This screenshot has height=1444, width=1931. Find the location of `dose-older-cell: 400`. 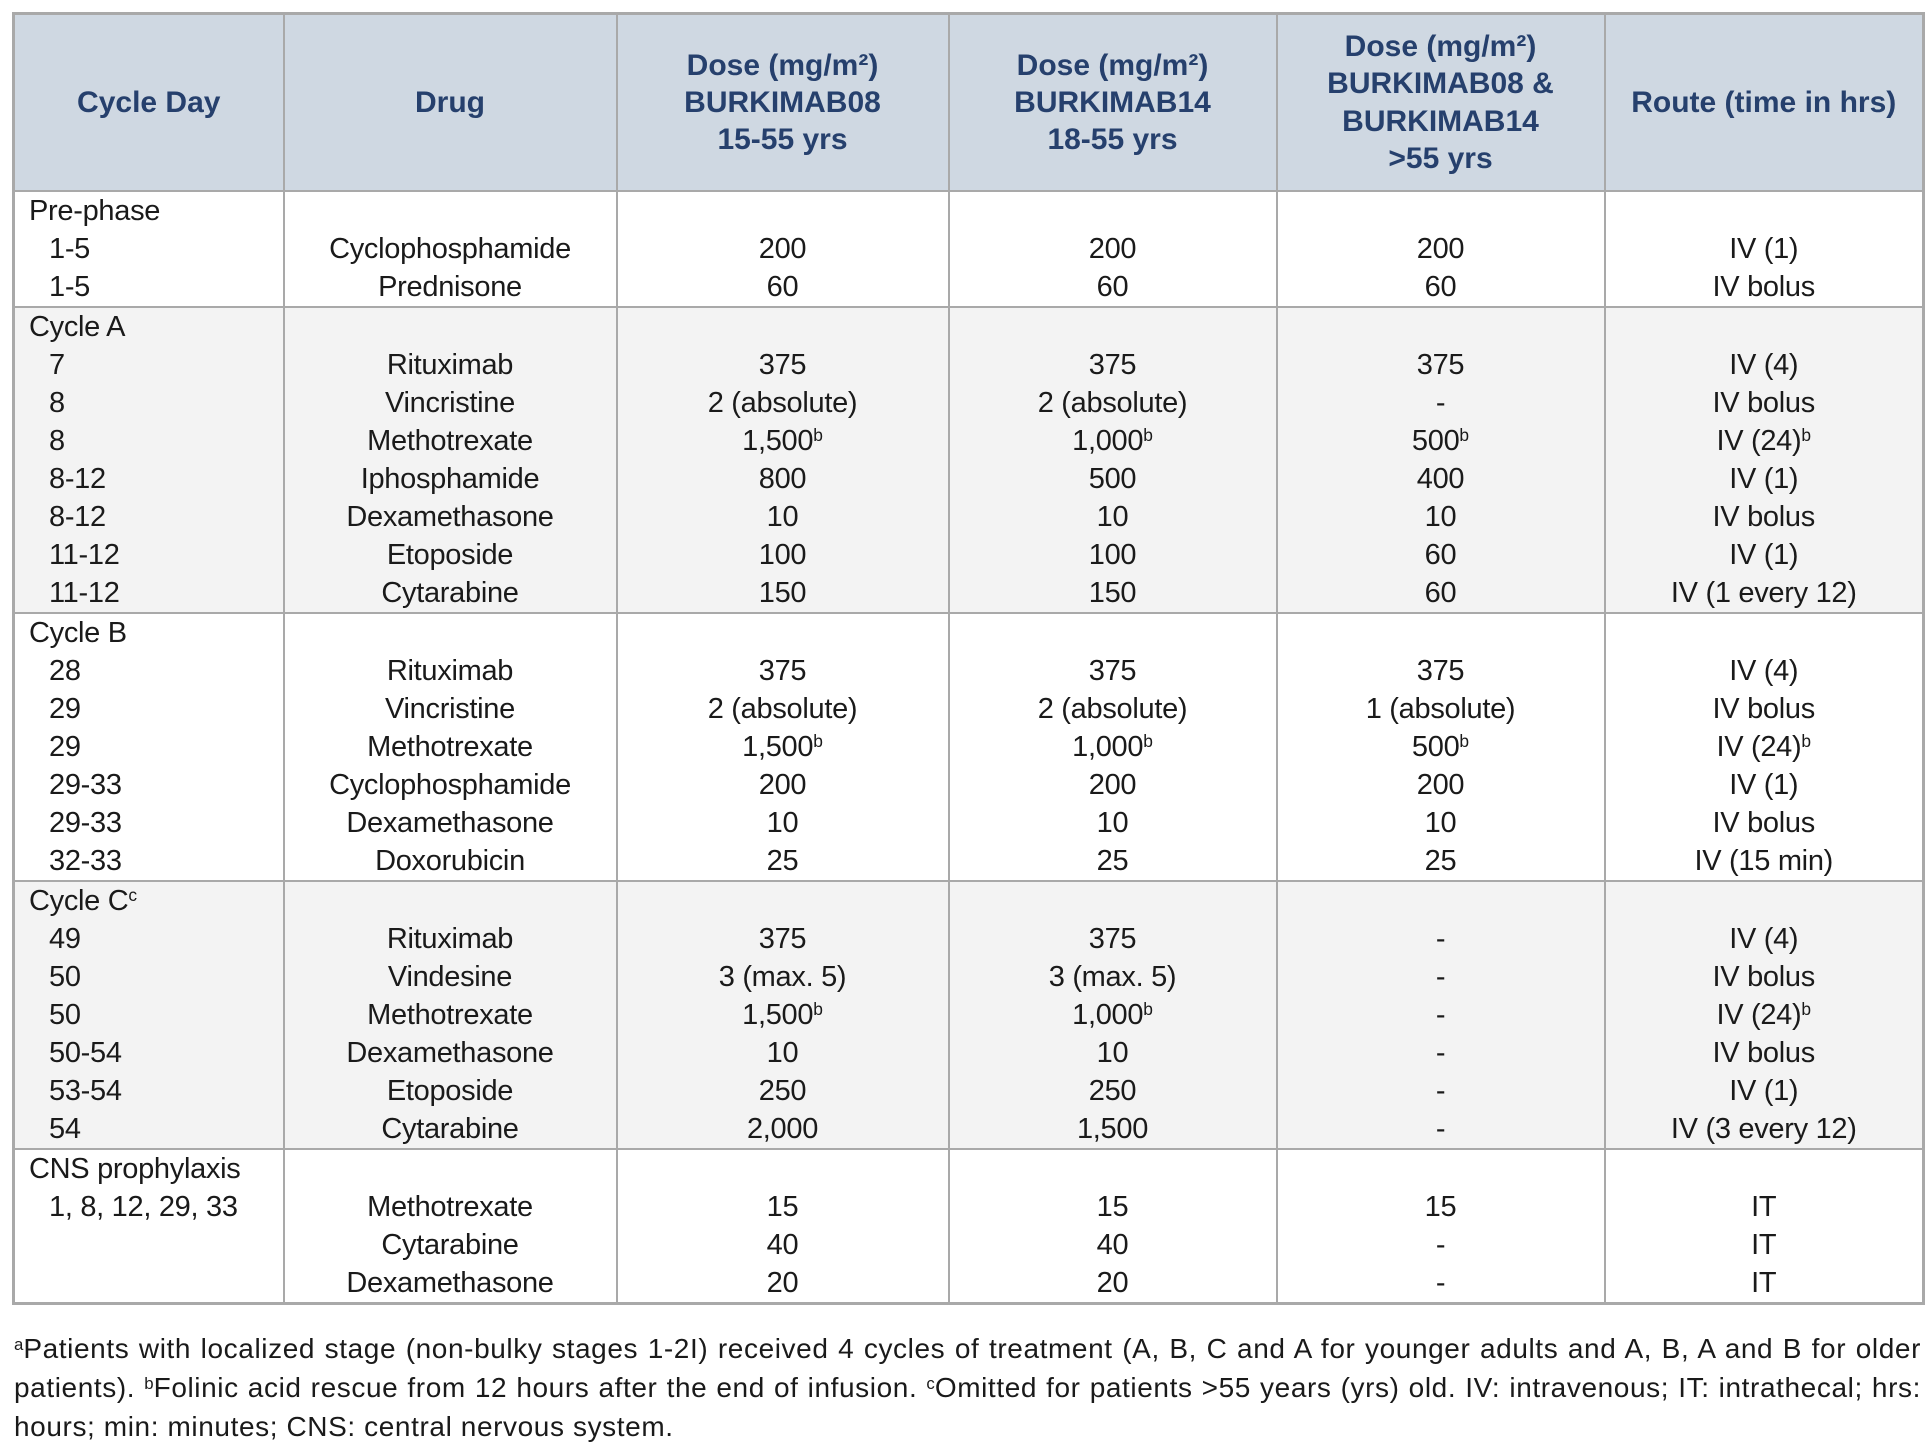

dose-older-cell: 400 is located at coordinates (1440, 479).